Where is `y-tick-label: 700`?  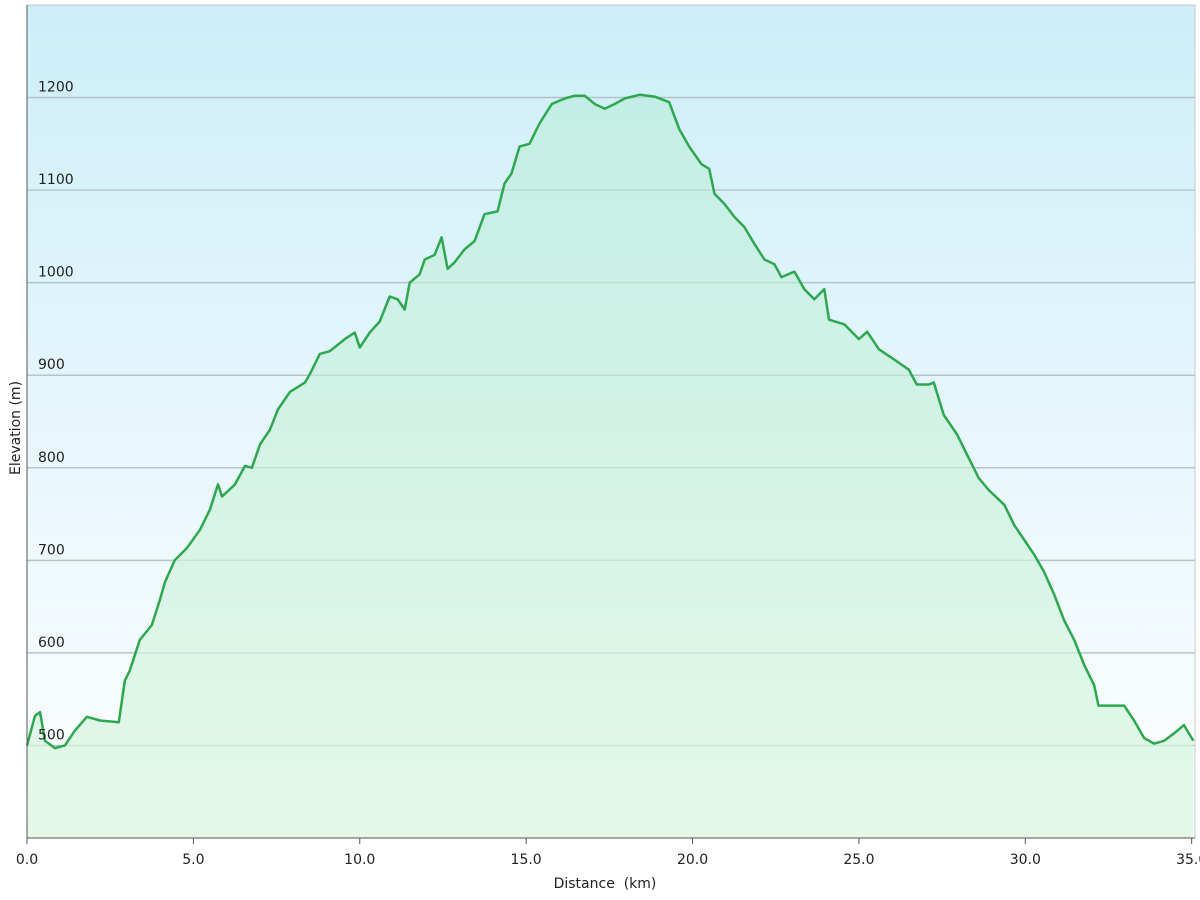
y-tick-label: 700 is located at coordinates (51, 550).